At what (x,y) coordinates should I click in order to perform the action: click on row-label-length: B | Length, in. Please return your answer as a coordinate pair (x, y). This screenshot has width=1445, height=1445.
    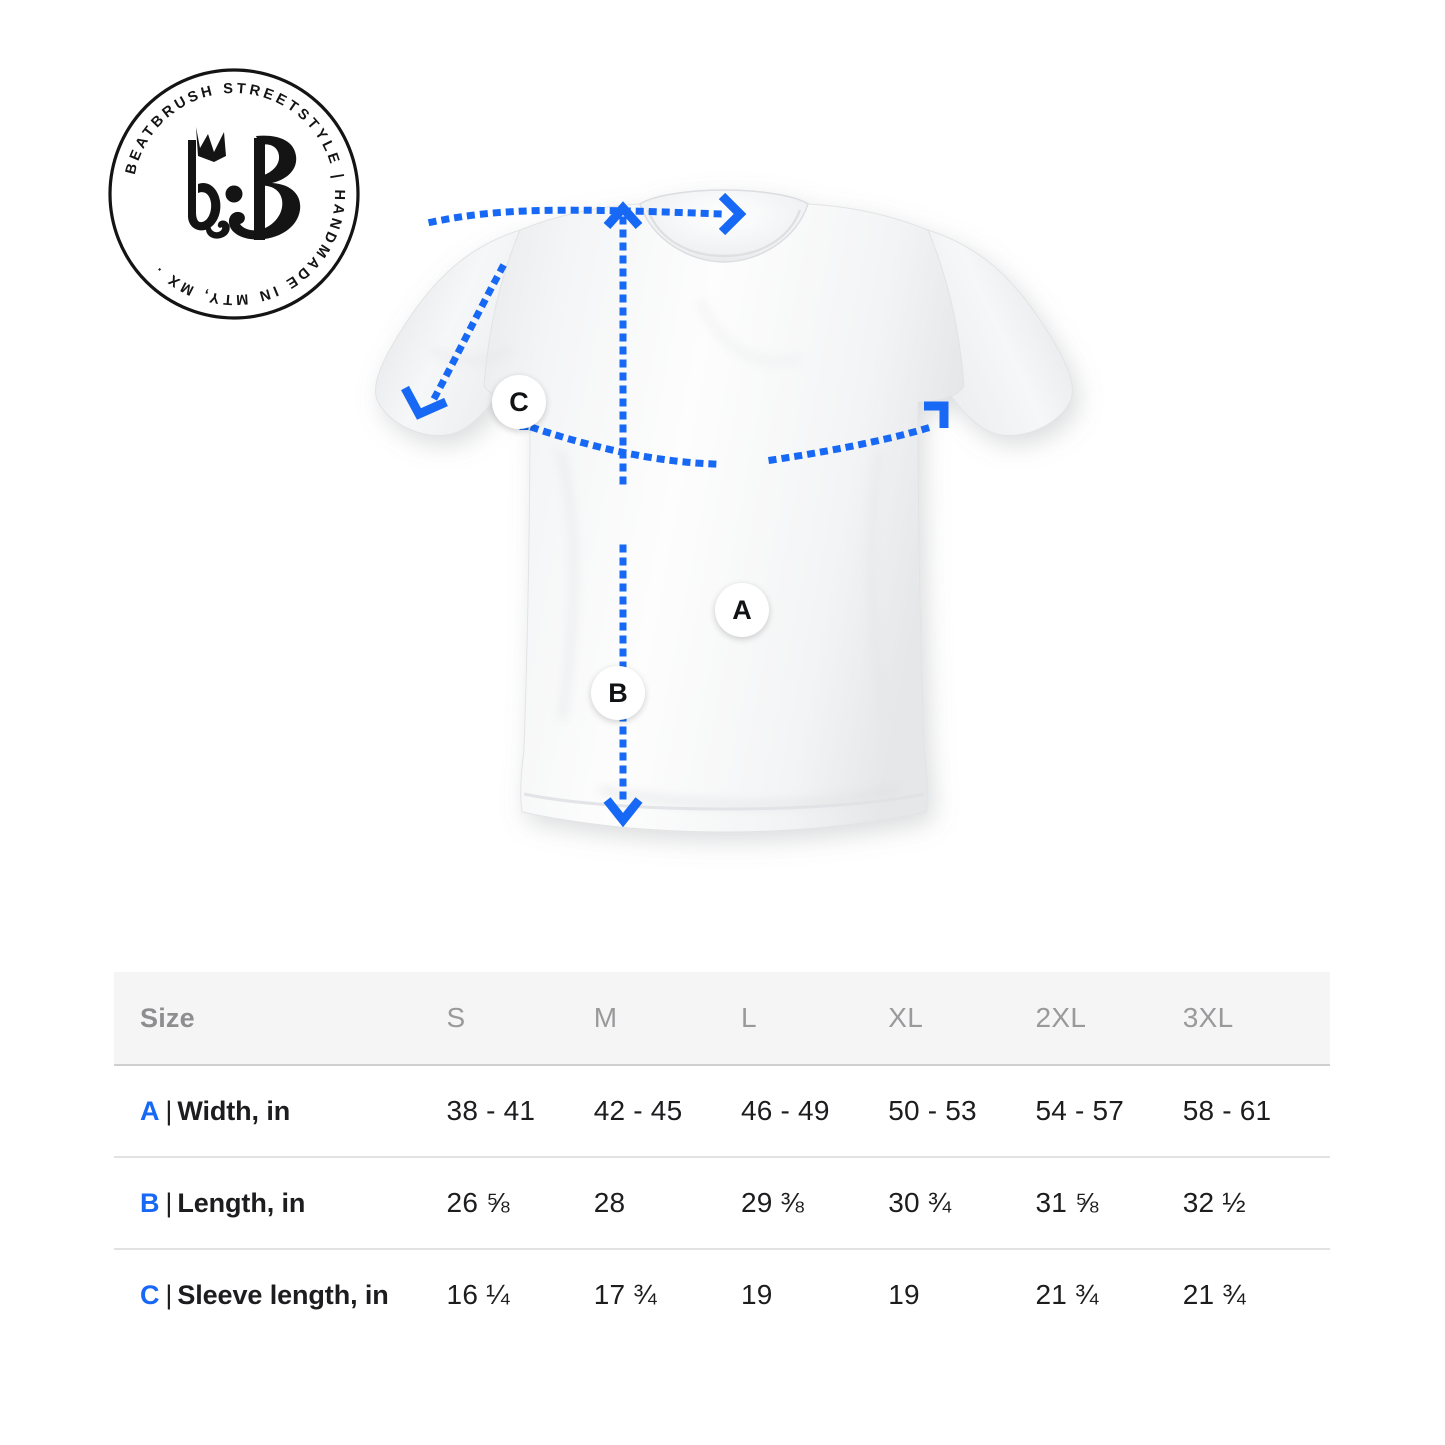
    Looking at the image, I should click on (280, 1203).